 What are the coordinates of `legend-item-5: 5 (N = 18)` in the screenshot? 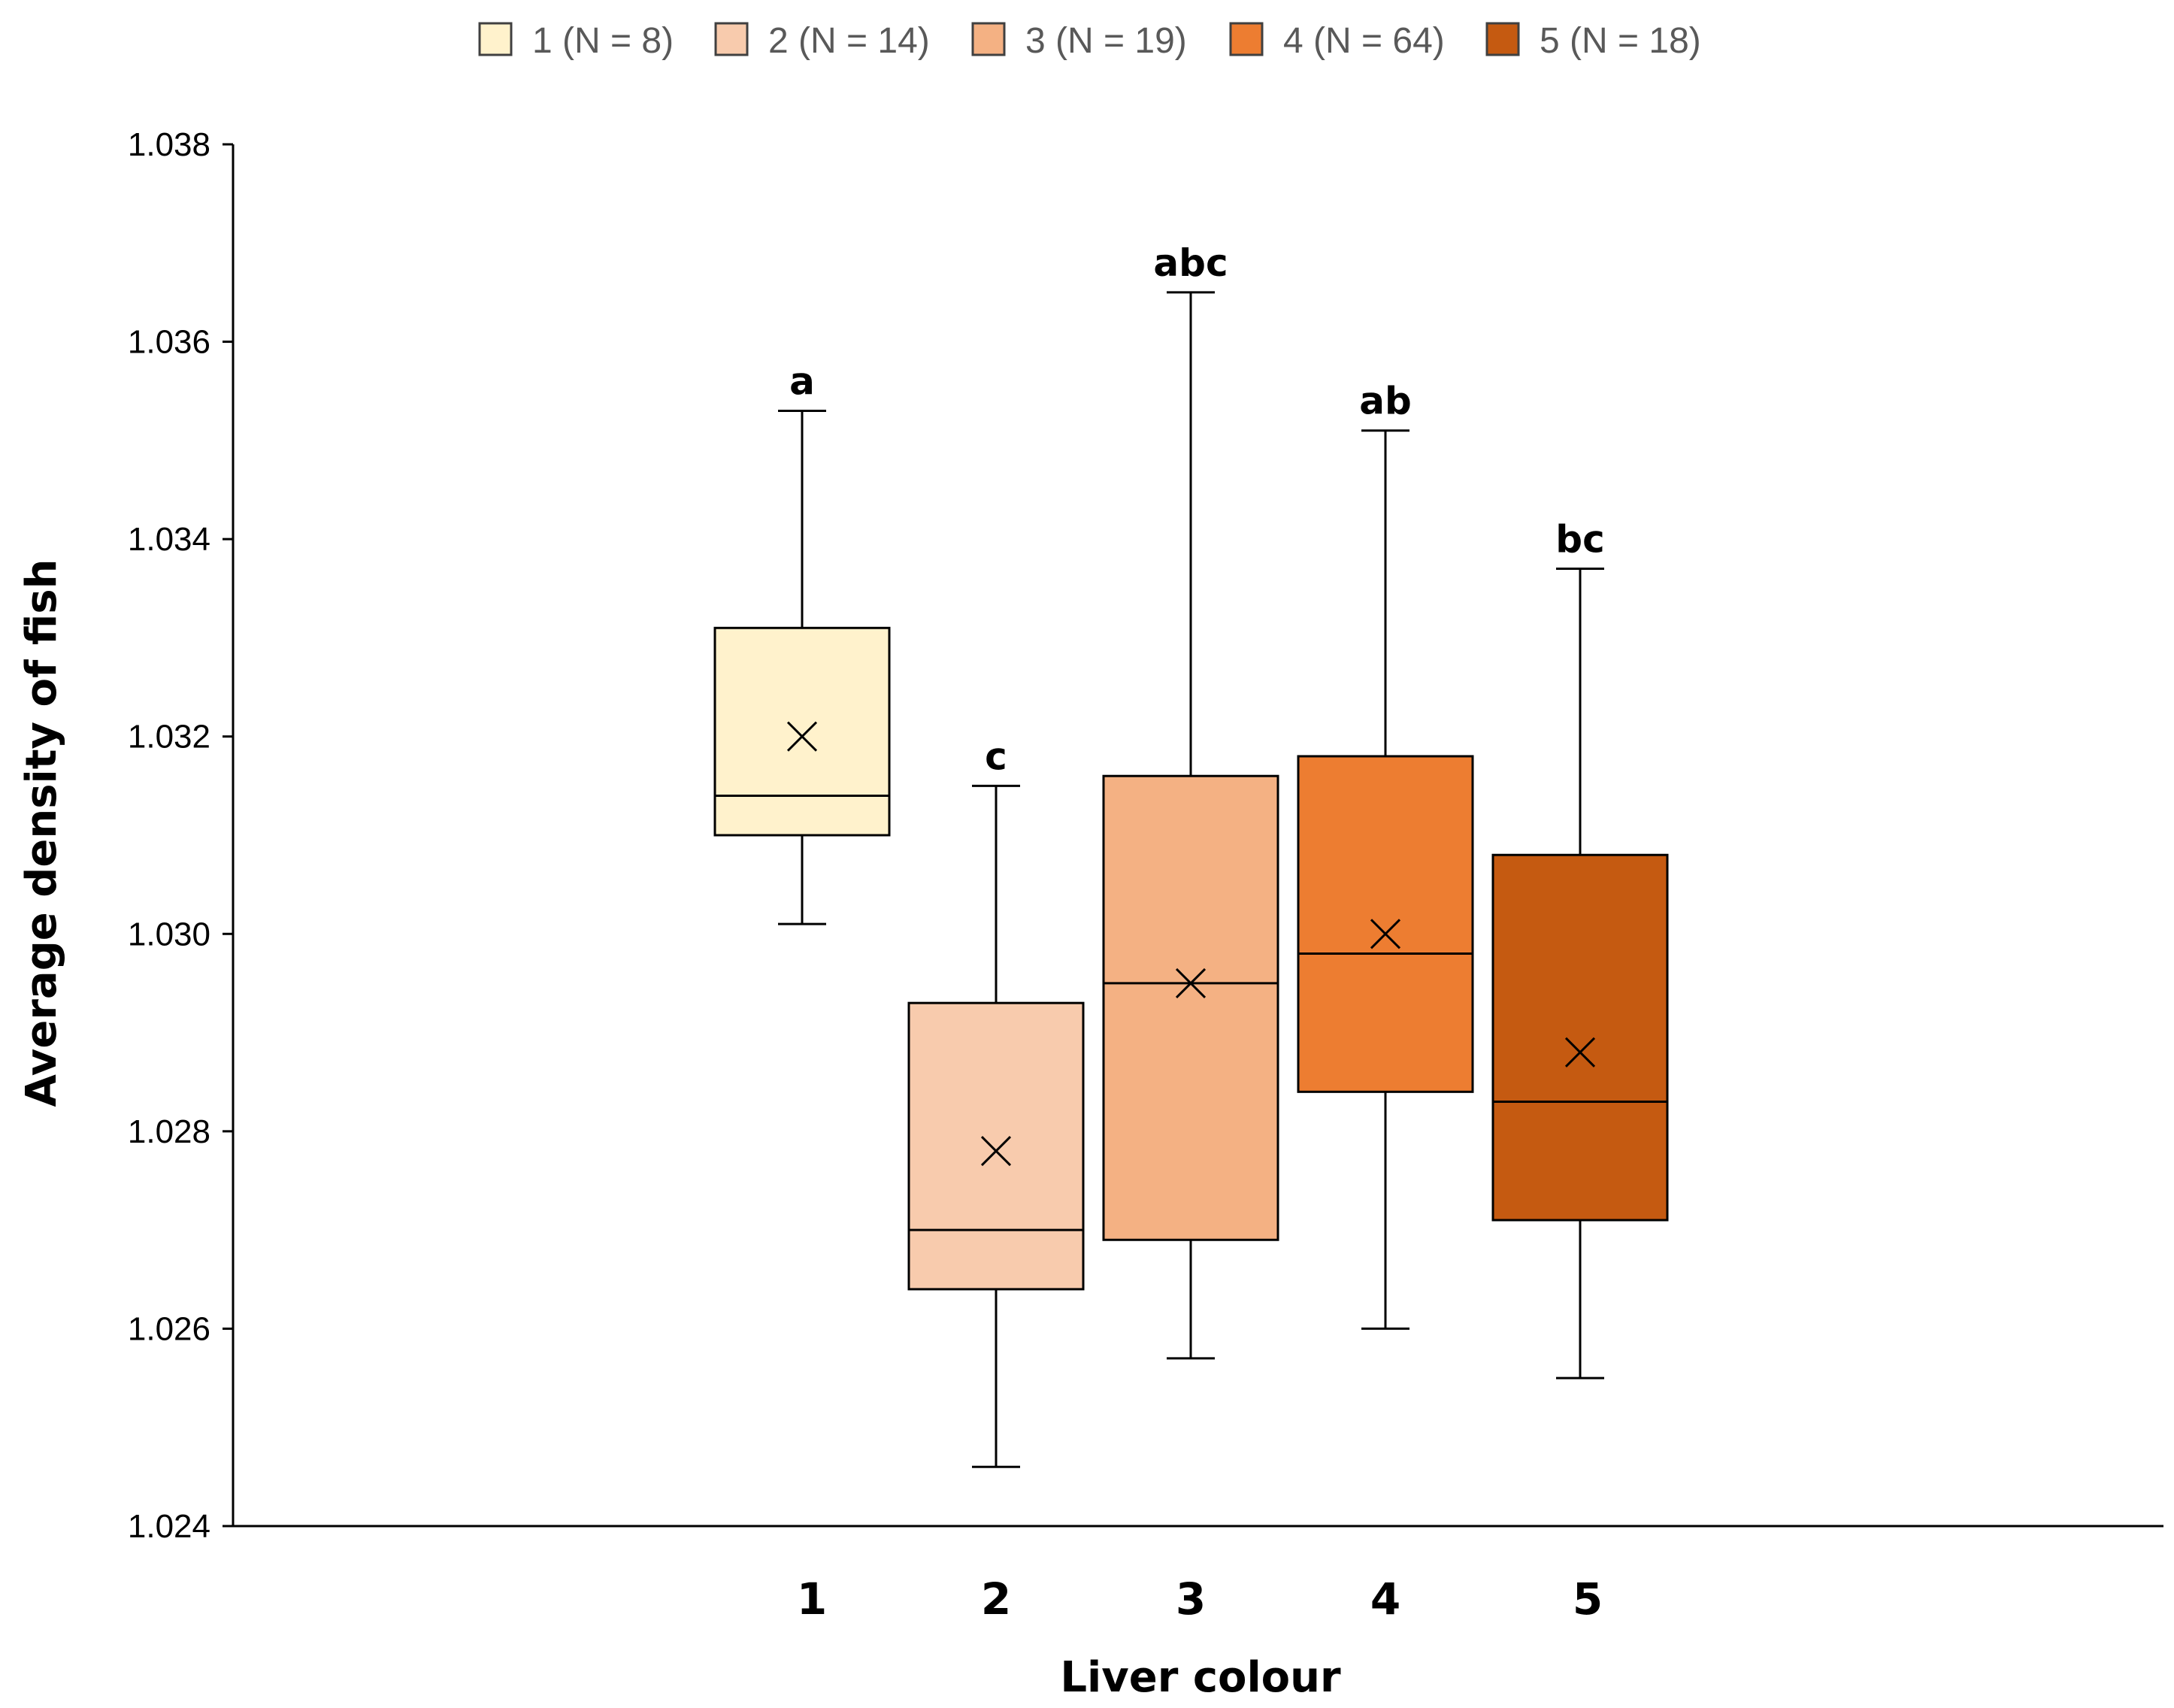 It's located at (1593, 41).